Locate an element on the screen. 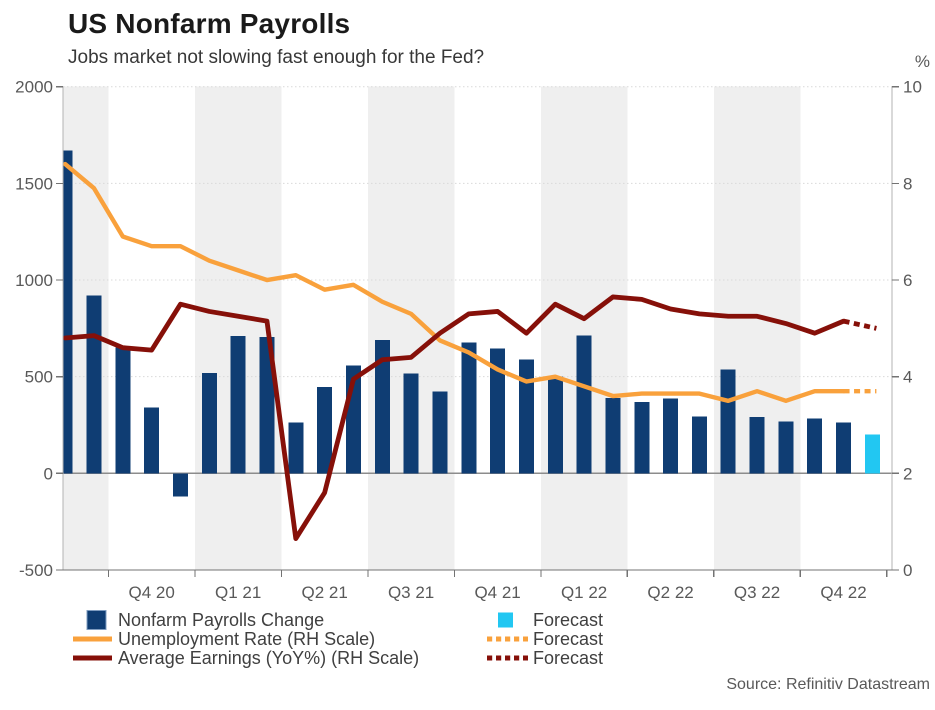  x-axis-quarter-label: Q2 21 is located at coordinates (324, 592).